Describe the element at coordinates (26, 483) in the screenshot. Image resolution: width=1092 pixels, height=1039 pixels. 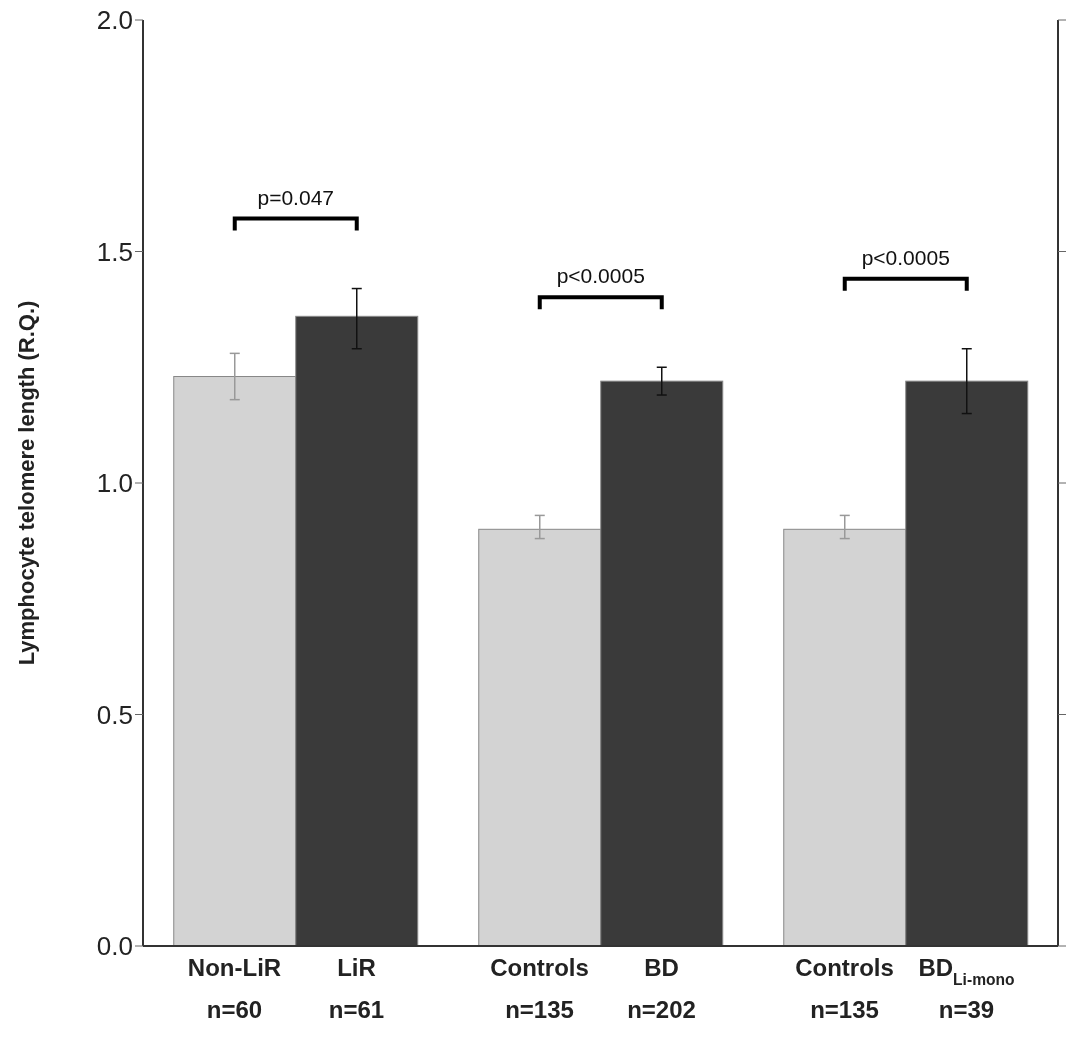
I see `y-axis-title: Lymphocyte telomere length (R.Q.)` at that location.